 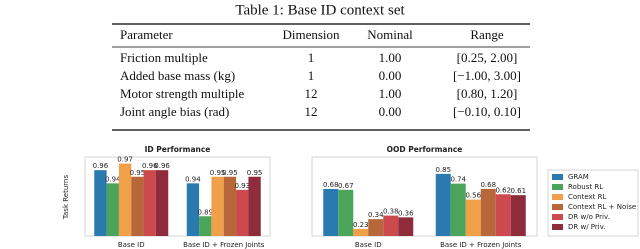 I want to click on table-header: Range, so click(x=486, y=34).